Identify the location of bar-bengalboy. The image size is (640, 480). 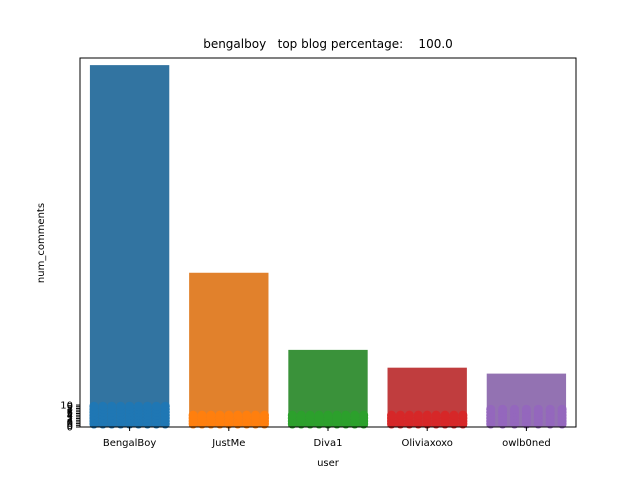
(129, 246).